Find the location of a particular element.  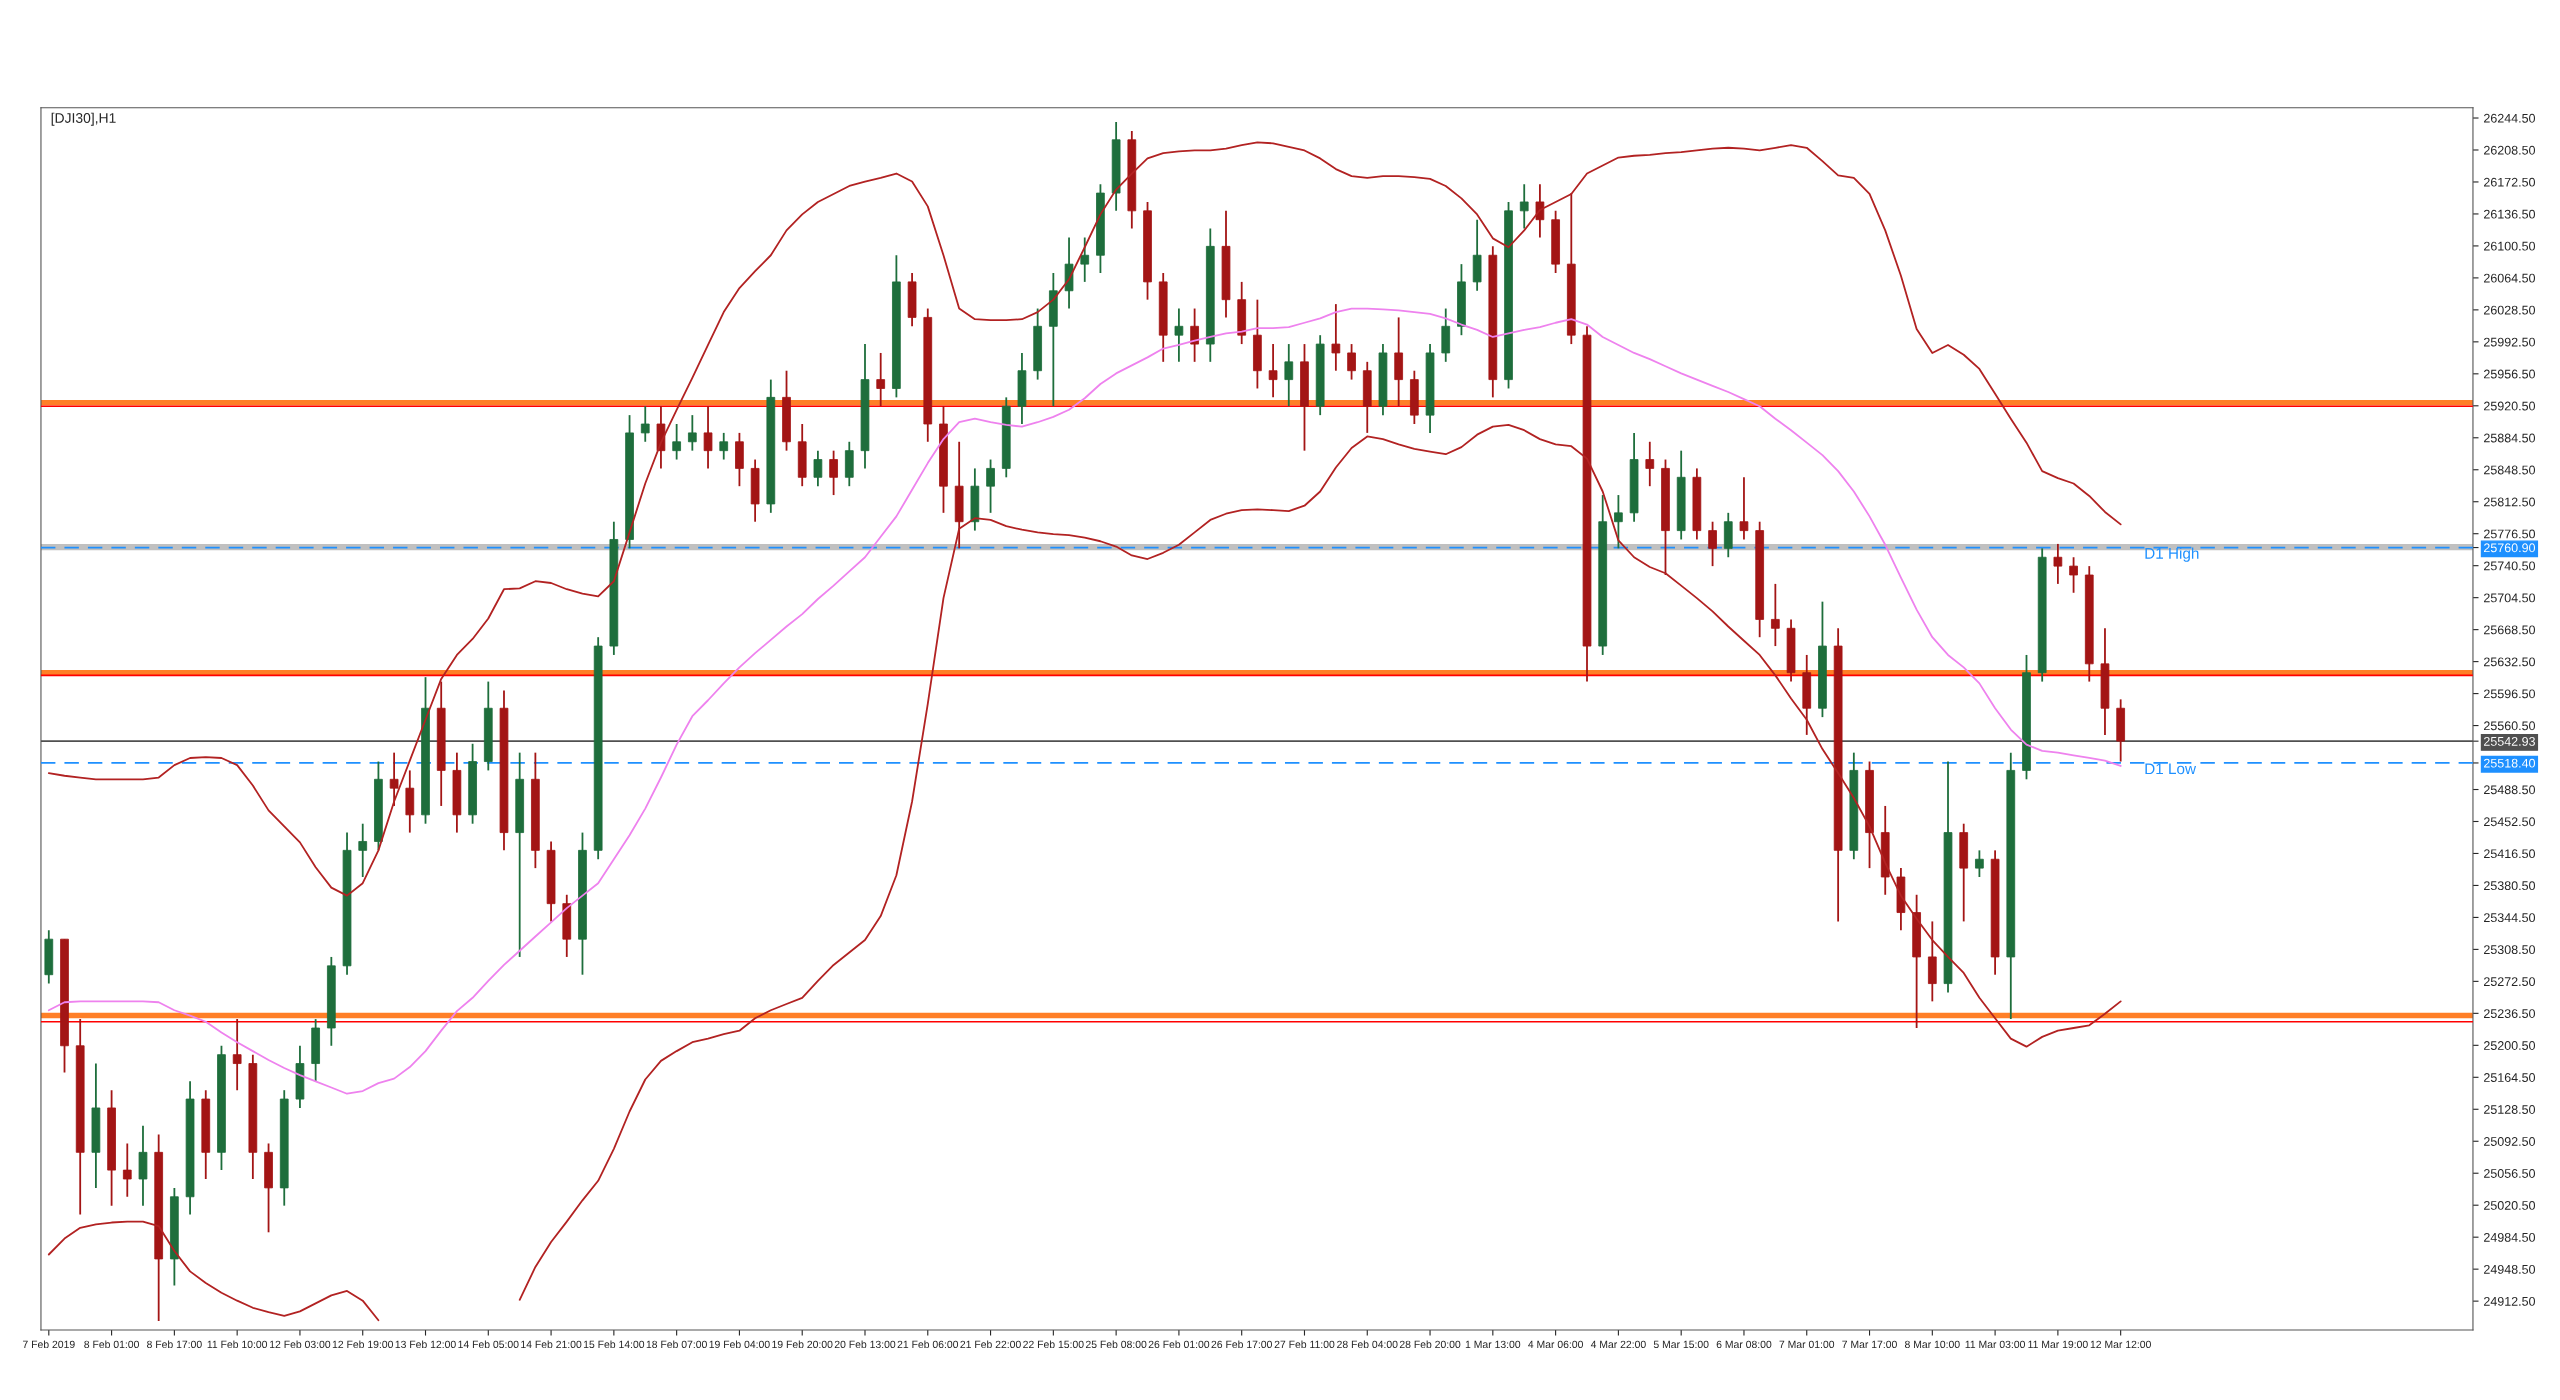

y-tick-label: 26244.50 is located at coordinates (2510, 118).